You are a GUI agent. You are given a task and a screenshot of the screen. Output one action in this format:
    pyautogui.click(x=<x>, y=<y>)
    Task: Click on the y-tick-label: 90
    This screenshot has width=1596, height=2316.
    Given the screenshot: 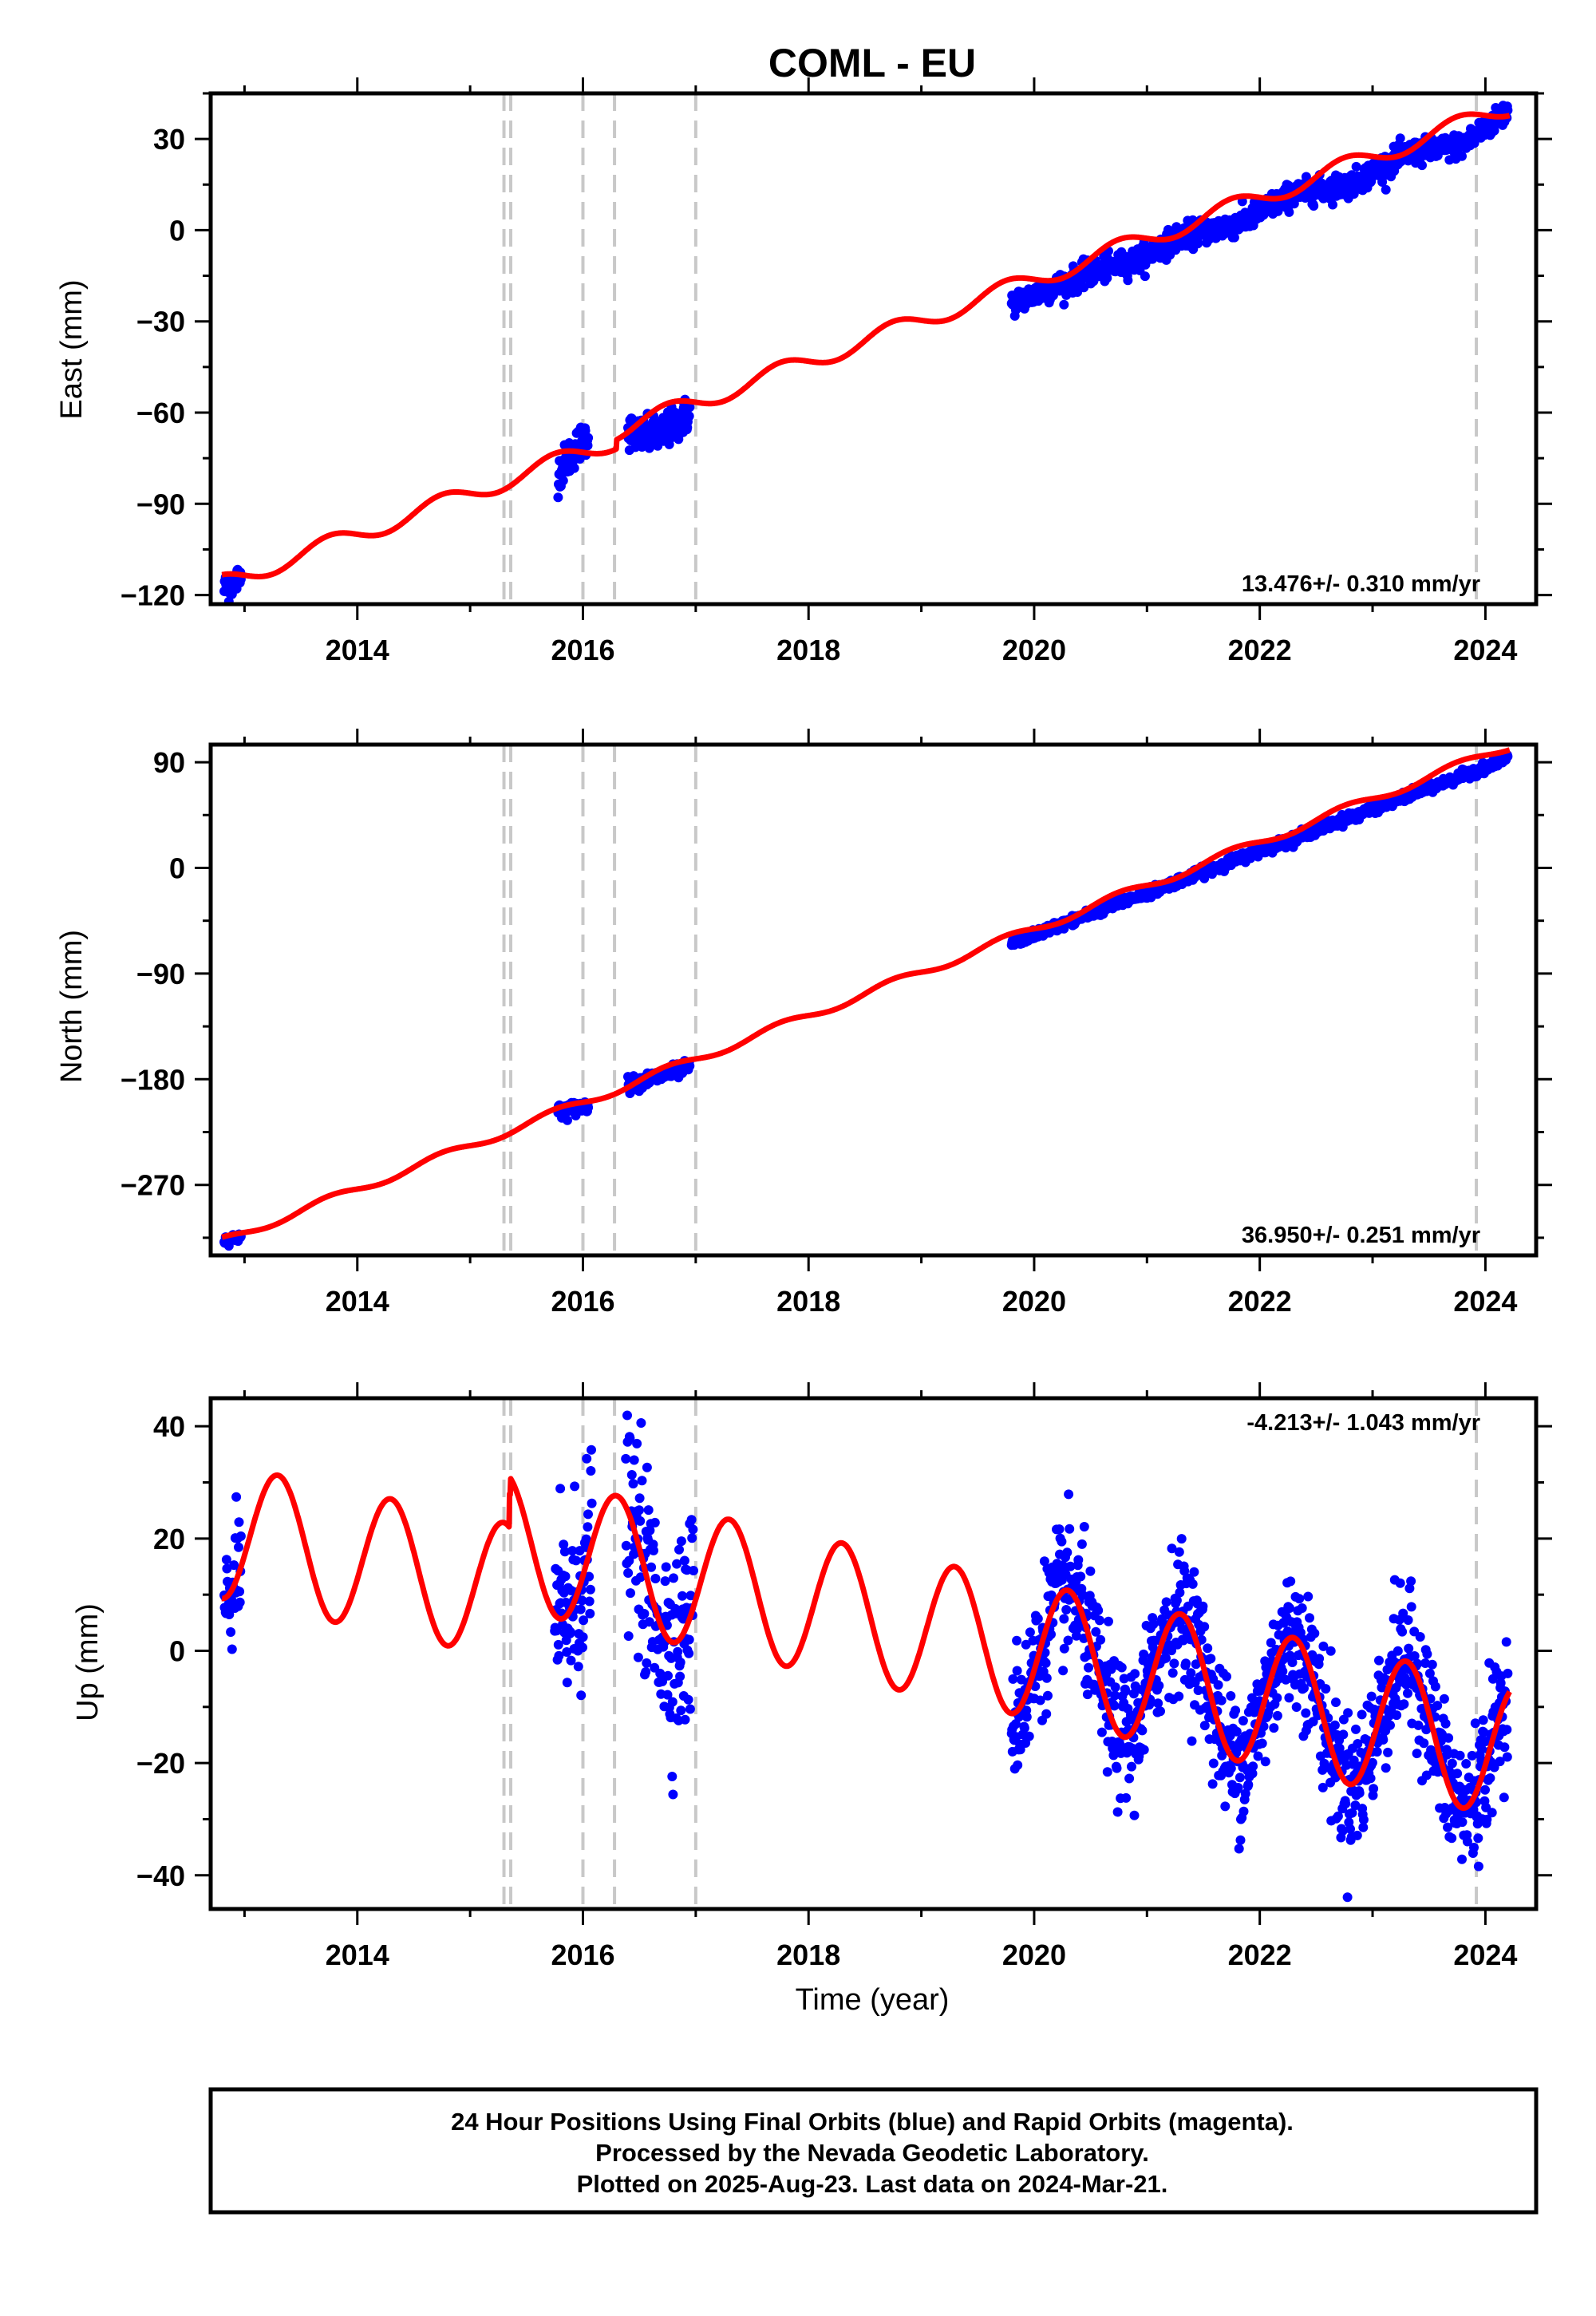 What is the action you would take?
    pyautogui.click(x=169, y=762)
    